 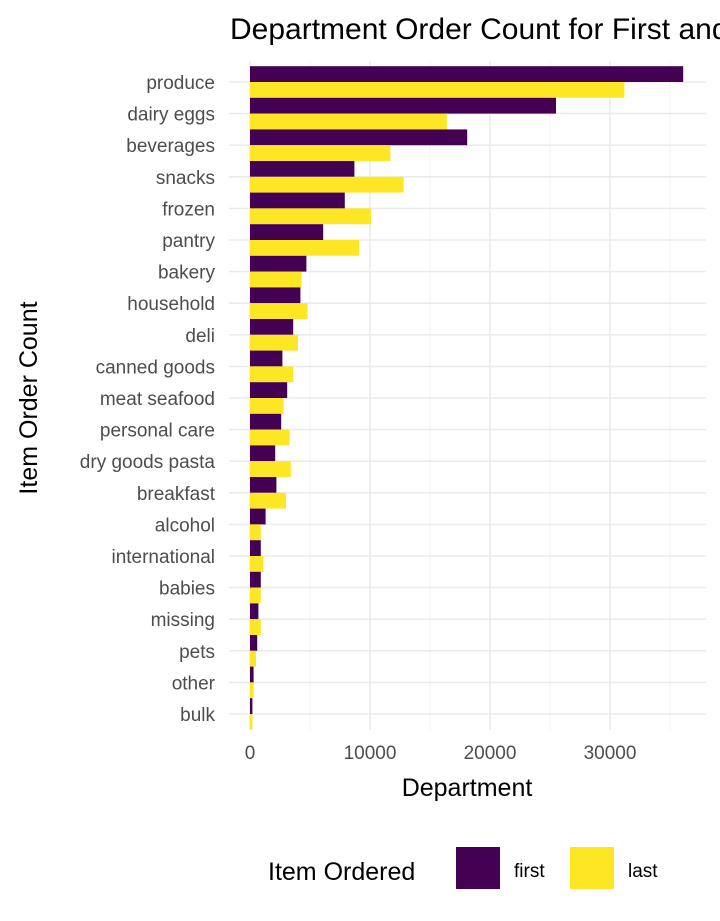 I want to click on bar-last-frozen, so click(x=311, y=216).